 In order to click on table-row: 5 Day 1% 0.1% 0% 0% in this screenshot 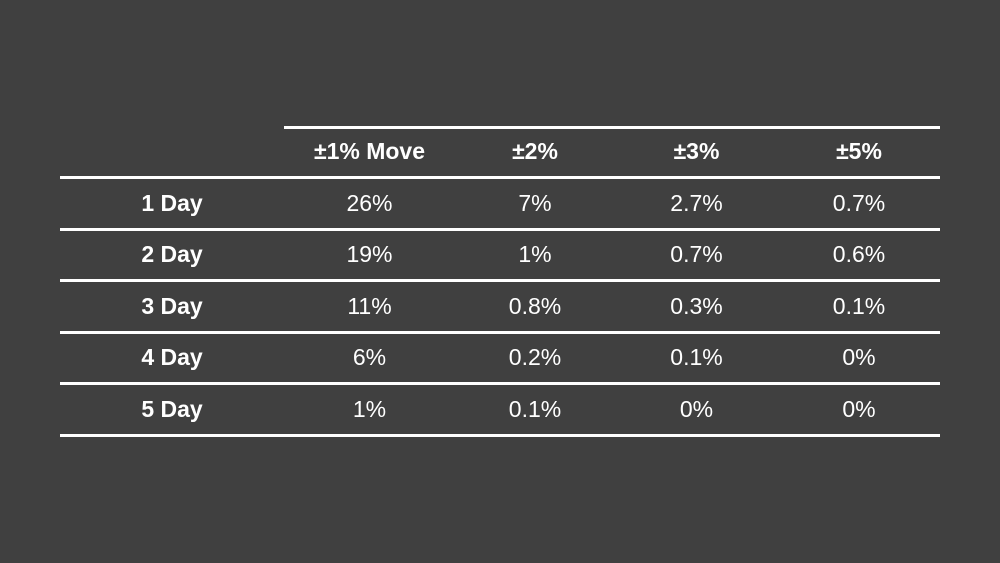, I will do `click(500, 410)`.